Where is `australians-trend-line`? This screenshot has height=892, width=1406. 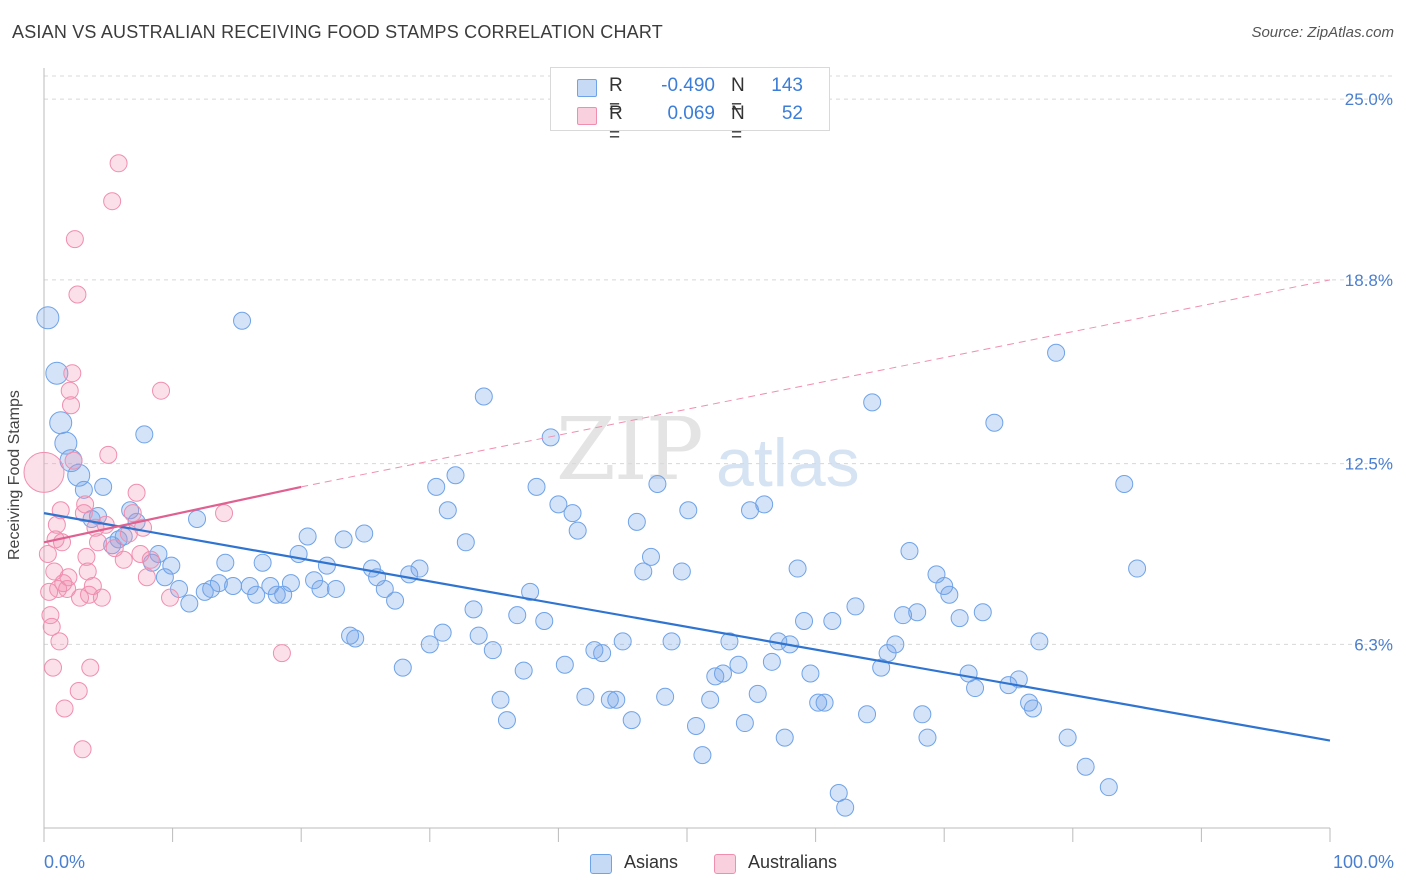
australians-trend-line is located at coordinates (172, 514).